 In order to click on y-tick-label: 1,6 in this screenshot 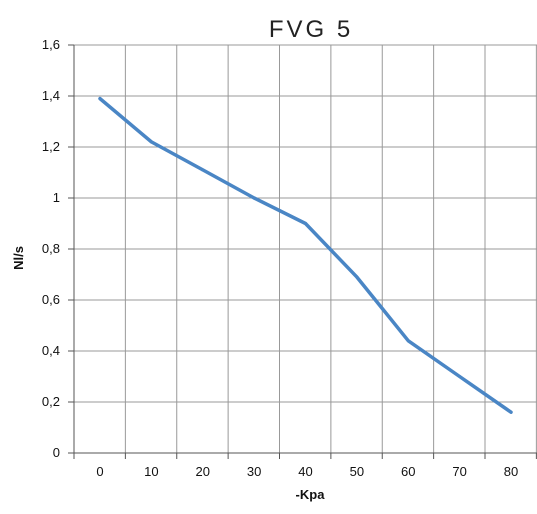, I will do `click(51, 44)`.